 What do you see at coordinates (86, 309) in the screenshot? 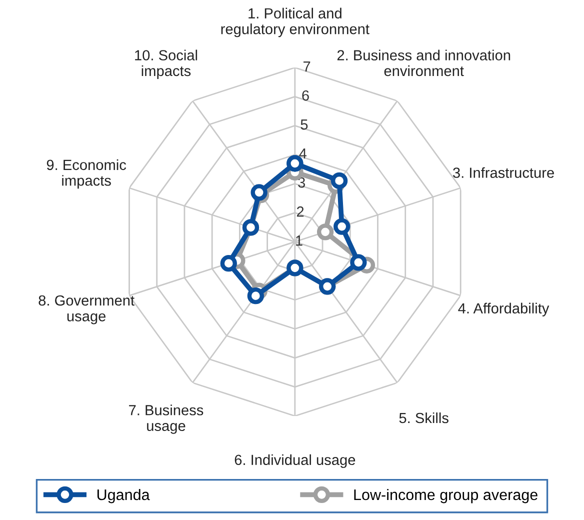
I see `spoke-label: 8. Government usage` at bounding box center [86, 309].